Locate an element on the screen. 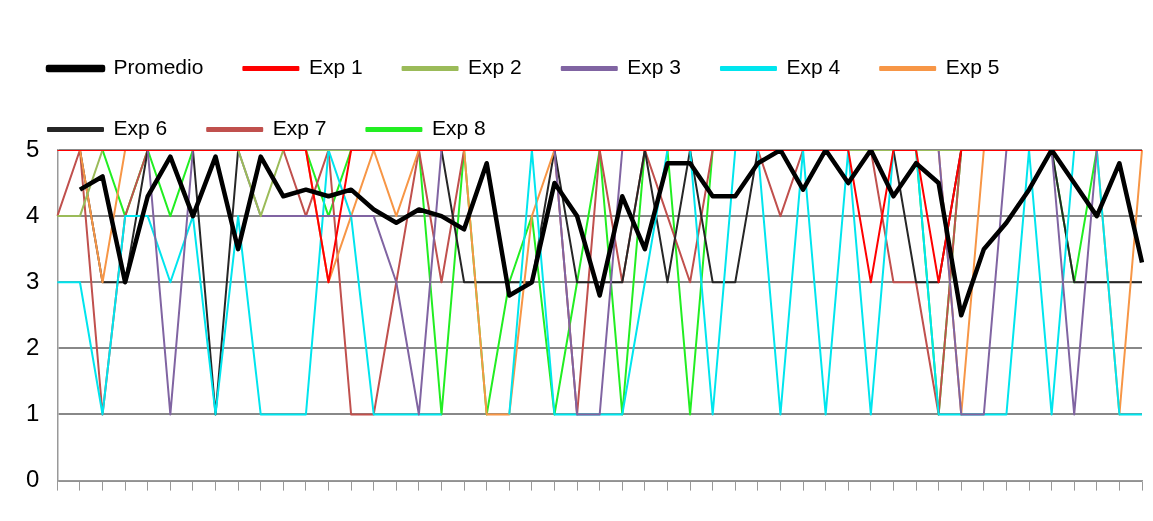 This screenshot has width=1153, height=521. legend-label: Promedio is located at coordinates (158, 67).